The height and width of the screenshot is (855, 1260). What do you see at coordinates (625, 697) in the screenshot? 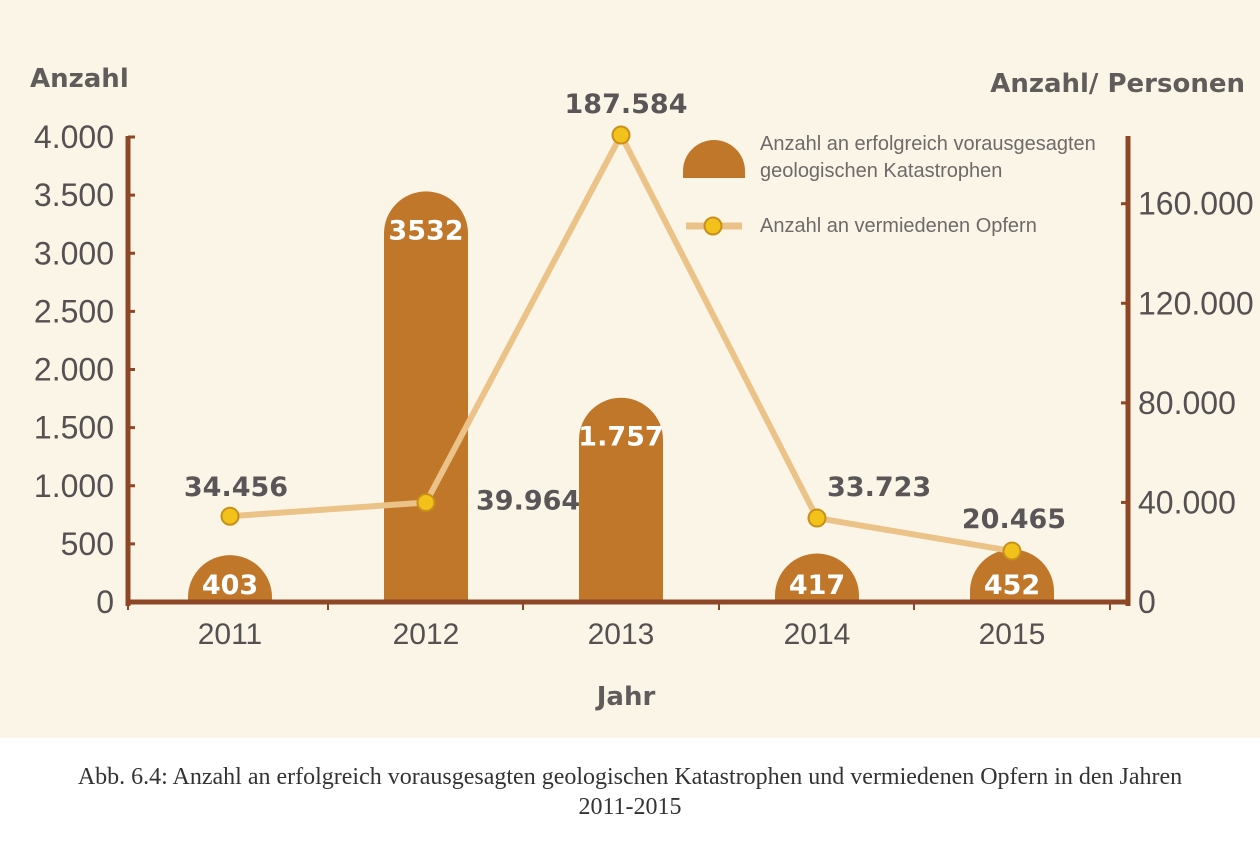
I see `x-axis-title: Jahr` at bounding box center [625, 697].